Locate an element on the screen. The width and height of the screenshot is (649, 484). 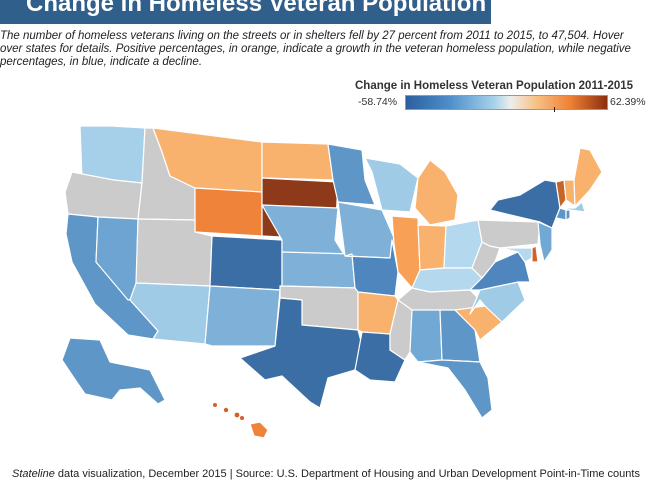
legend-row: -58.74% 62.39% is located at coordinates (500, 103).